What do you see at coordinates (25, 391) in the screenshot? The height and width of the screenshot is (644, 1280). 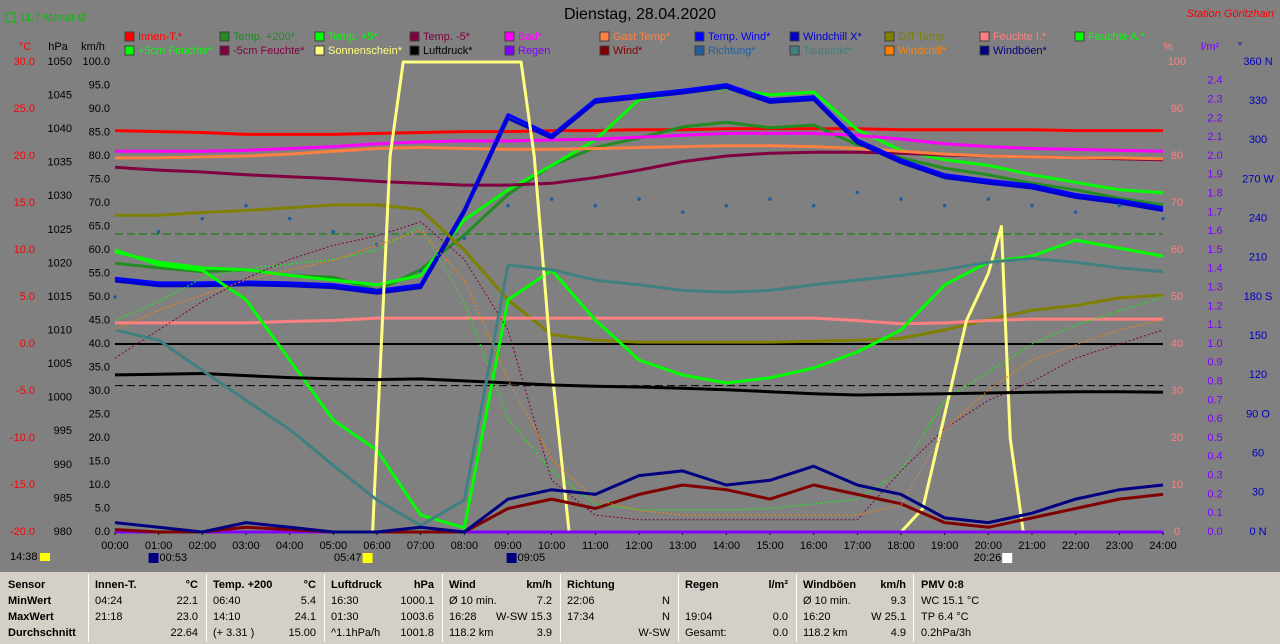 I see `y-tick-label: -5.0` at bounding box center [25, 391].